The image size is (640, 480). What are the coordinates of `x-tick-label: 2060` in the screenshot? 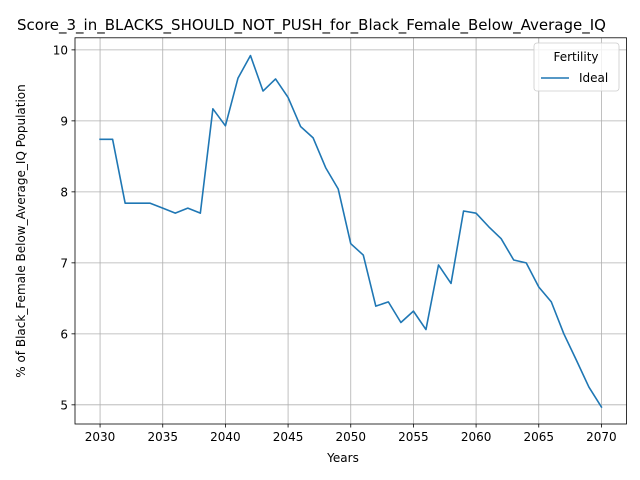 It's located at (476, 437).